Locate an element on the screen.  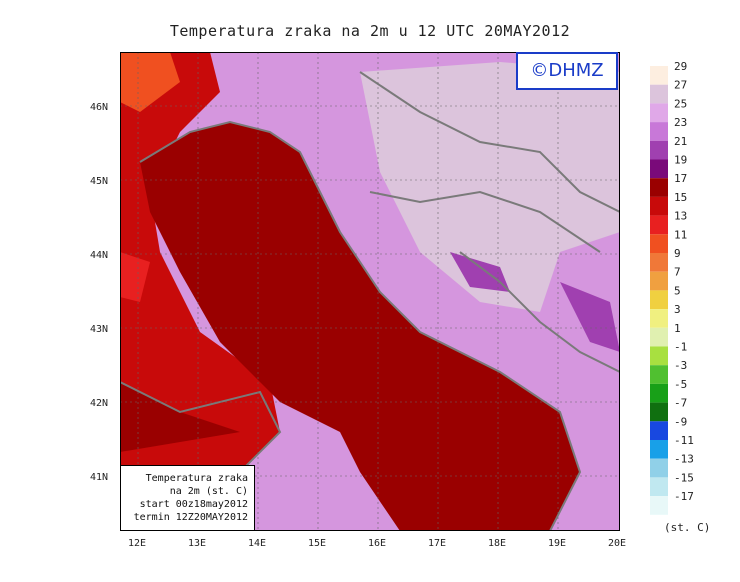
lon-label: 14E is located at coordinates (257, 543).